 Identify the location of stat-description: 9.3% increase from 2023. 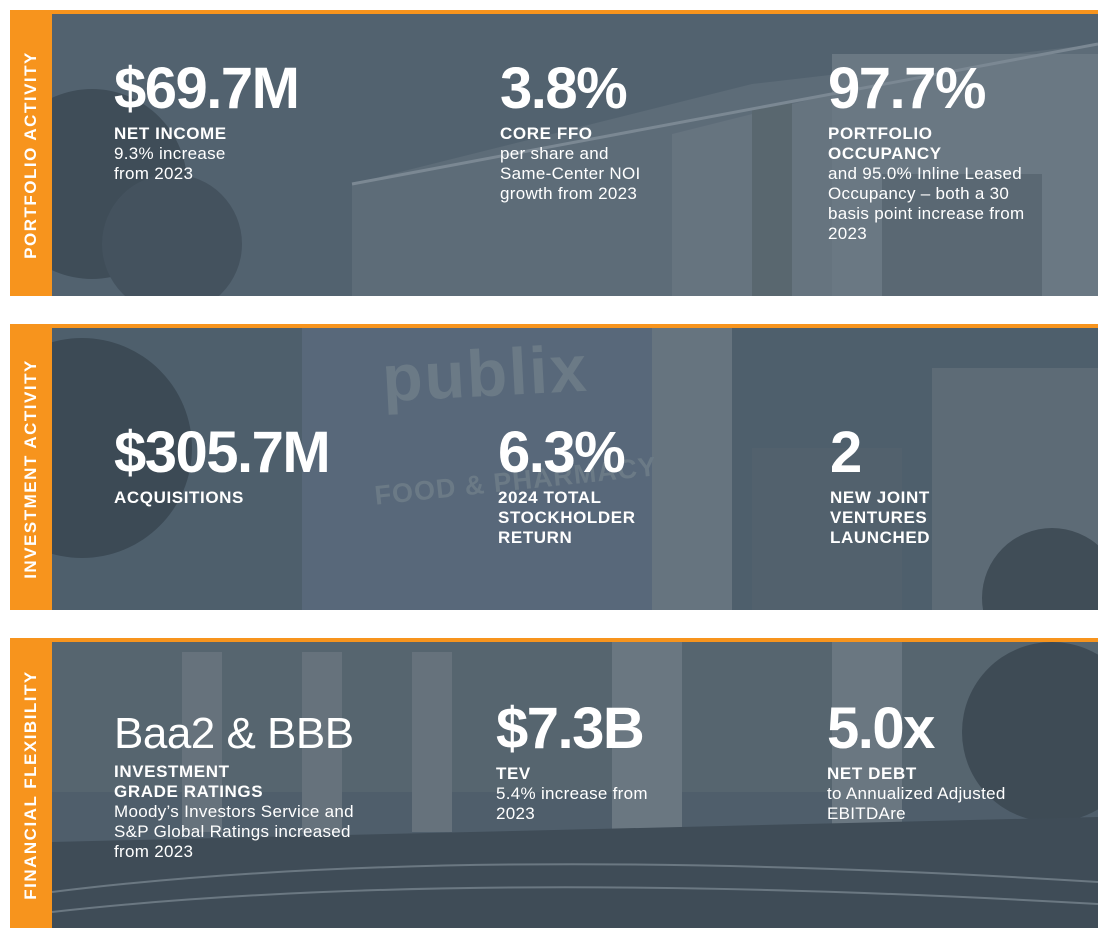
(170, 163).